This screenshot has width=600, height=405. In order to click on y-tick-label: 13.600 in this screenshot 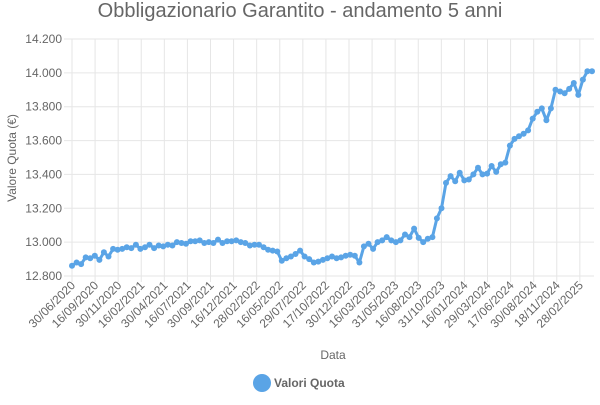, I will do `click(43, 141)`.